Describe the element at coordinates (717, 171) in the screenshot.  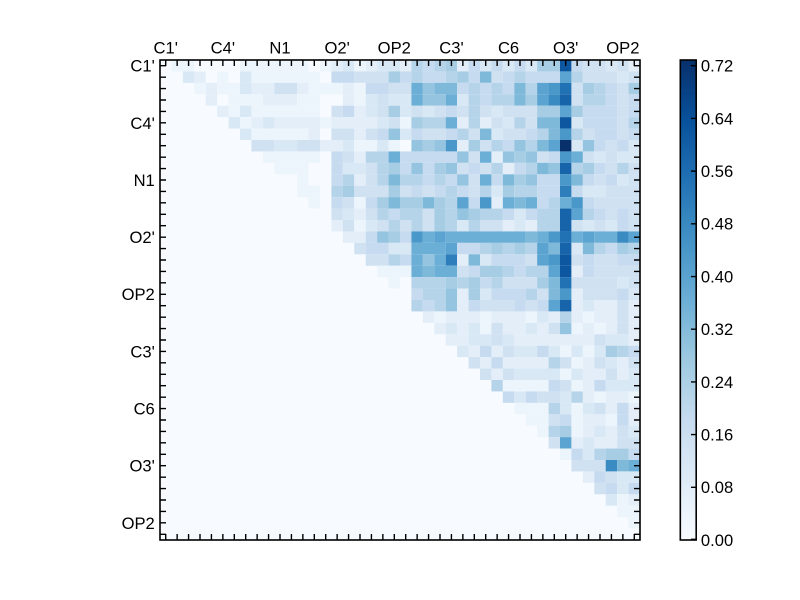
I see `svg-text: 0.56` at that location.